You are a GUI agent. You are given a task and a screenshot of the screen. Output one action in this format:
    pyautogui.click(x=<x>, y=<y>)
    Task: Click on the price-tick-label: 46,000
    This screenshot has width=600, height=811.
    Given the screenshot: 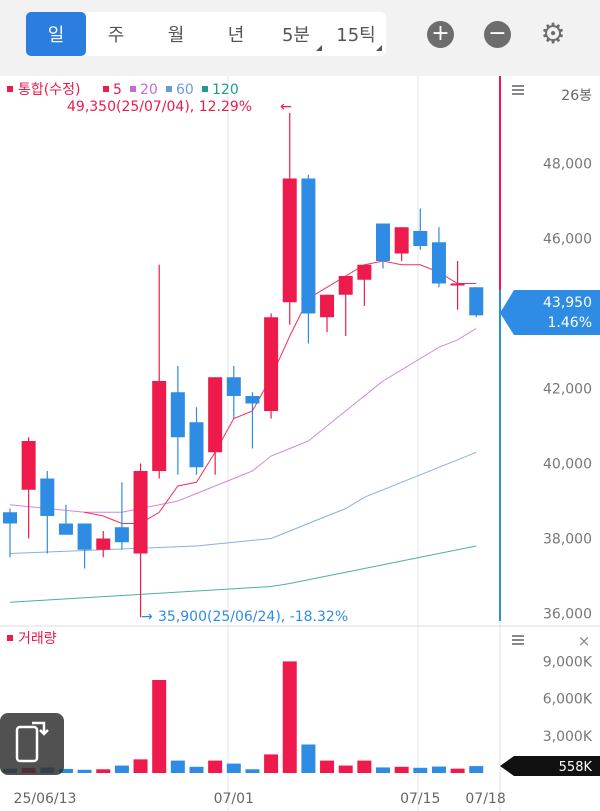 What is the action you would take?
    pyautogui.click(x=567, y=240)
    